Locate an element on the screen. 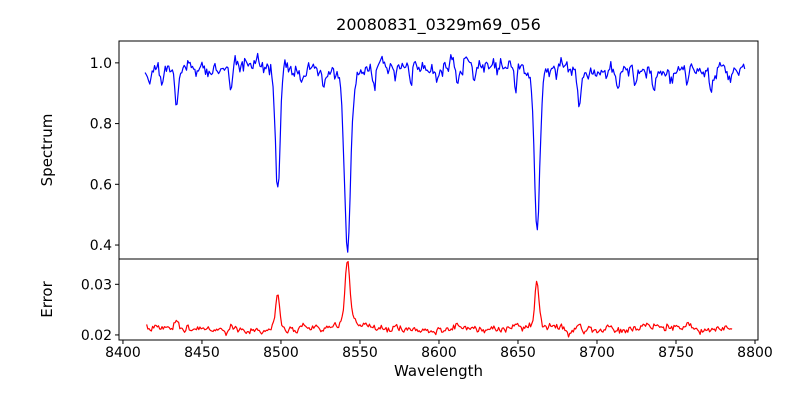 The image size is (800, 400). y-axis-label-error: Error is located at coordinates (47, 298).